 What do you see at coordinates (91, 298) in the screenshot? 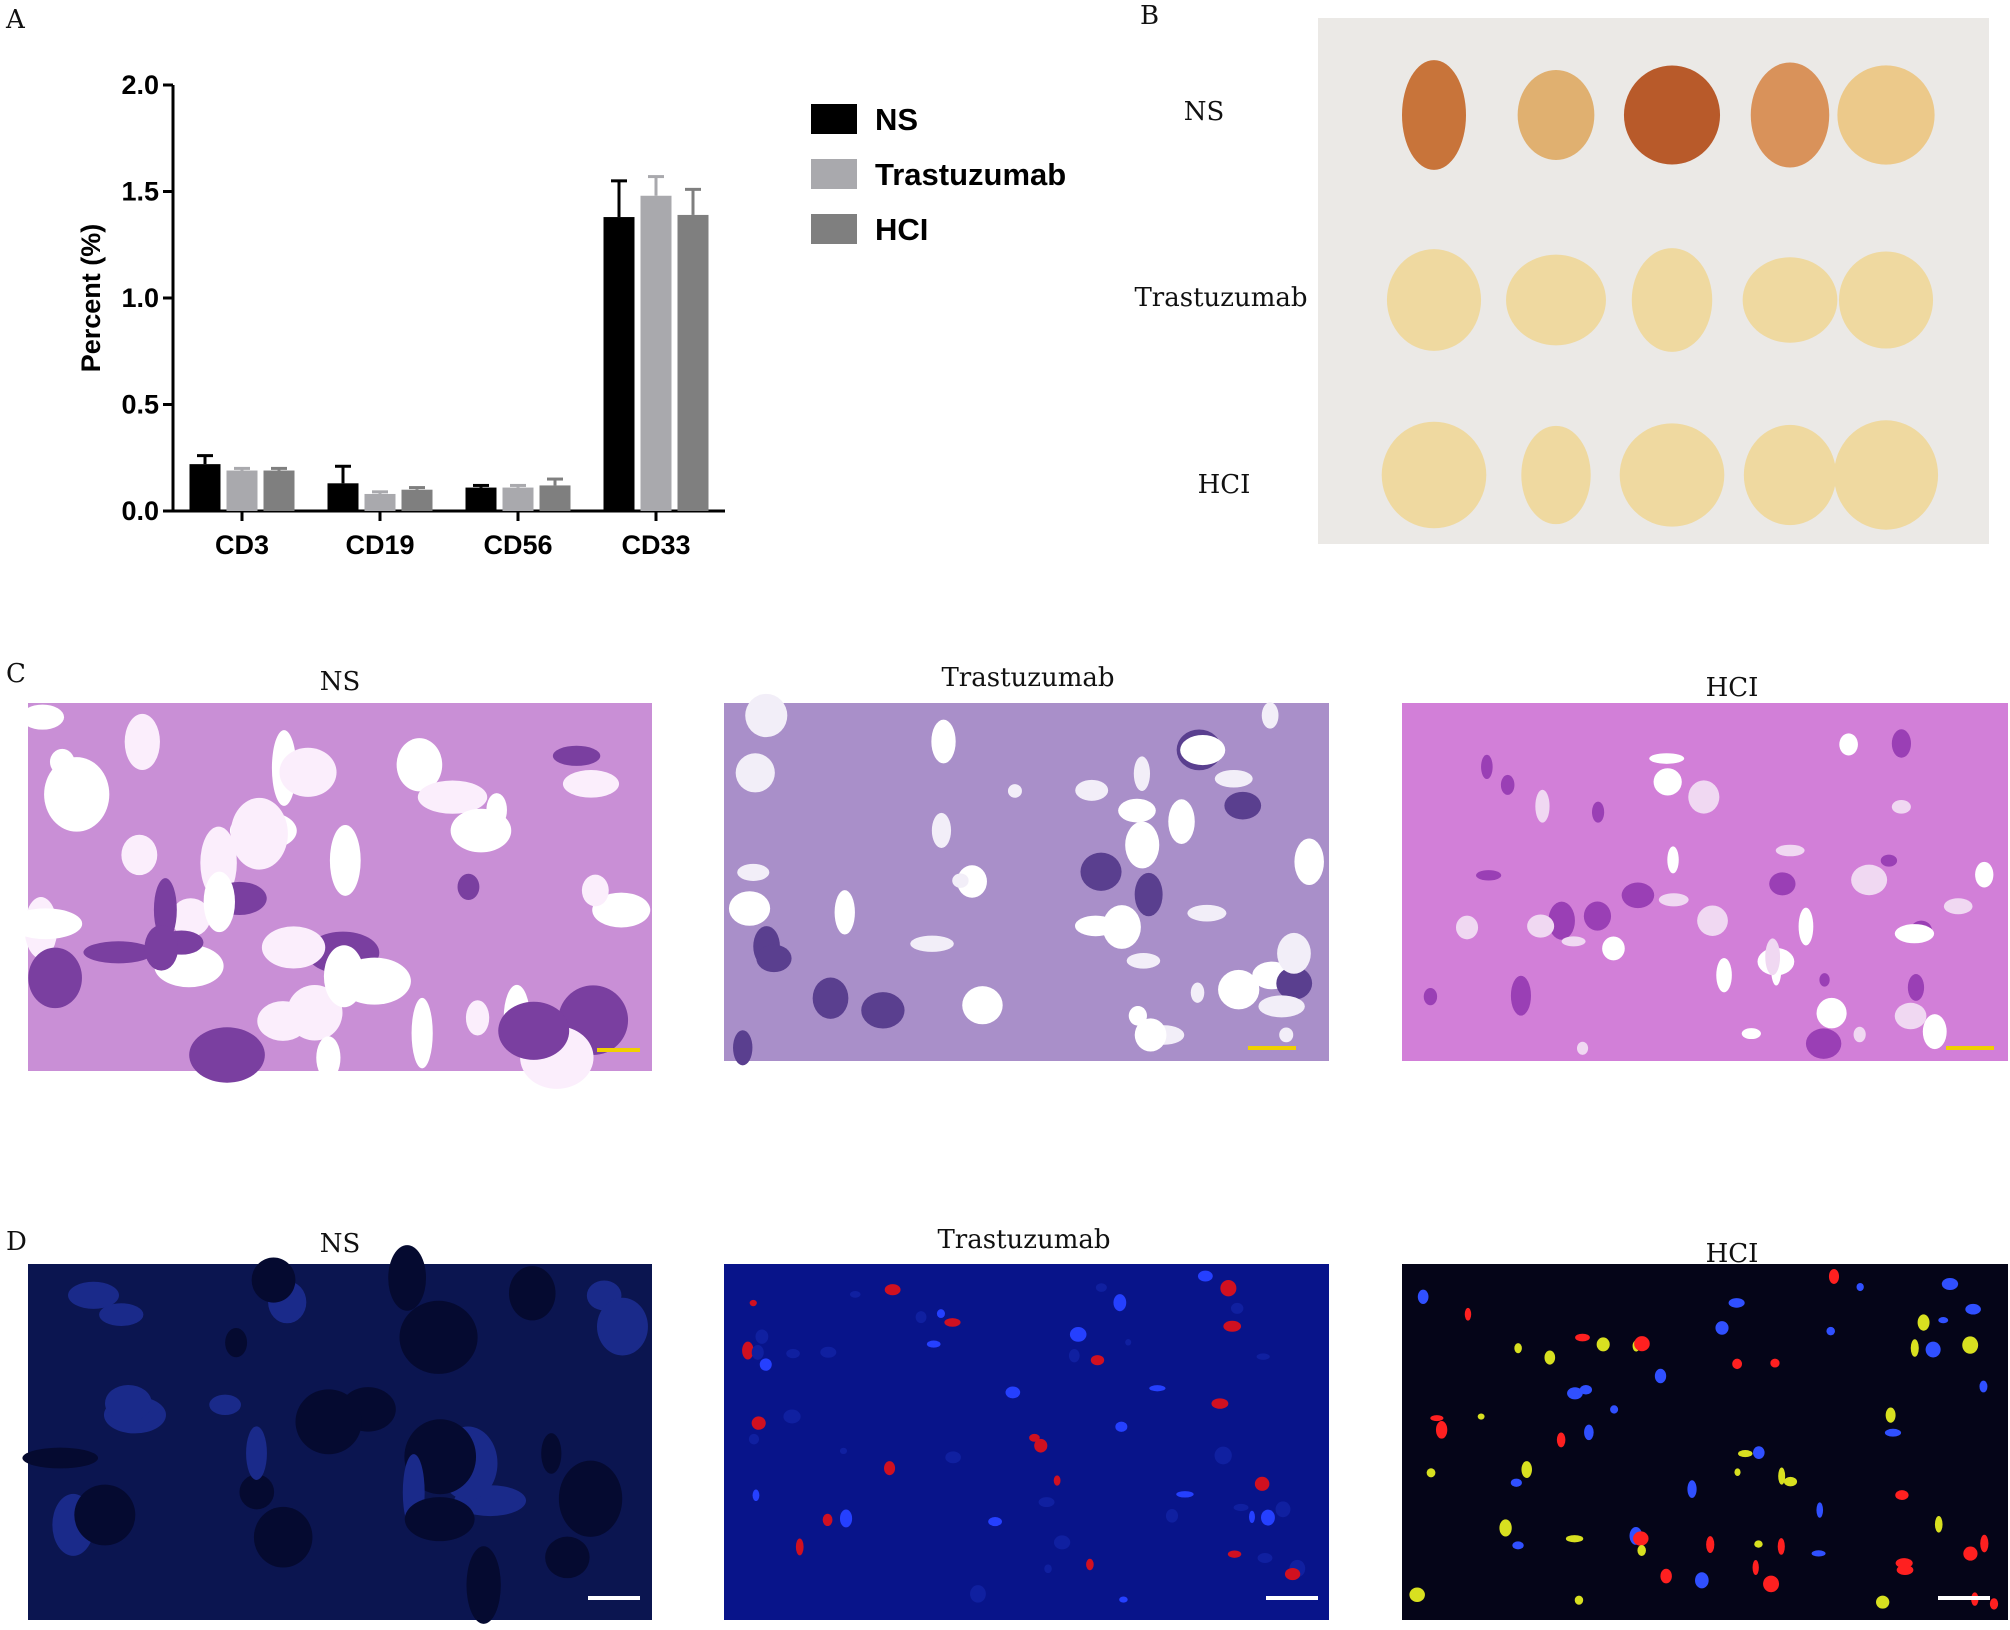
I see `y-axis-label: Percent (%)` at bounding box center [91, 298].